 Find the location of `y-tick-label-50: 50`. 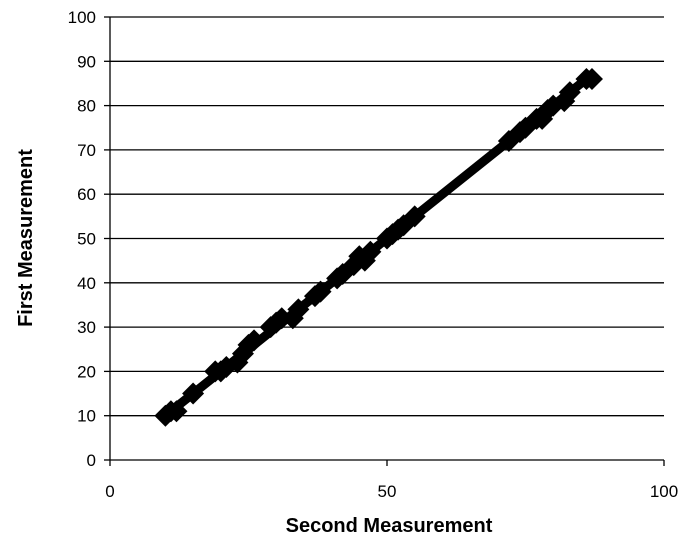

y-tick-label-50: 50 is located at coordinates (86, 239).